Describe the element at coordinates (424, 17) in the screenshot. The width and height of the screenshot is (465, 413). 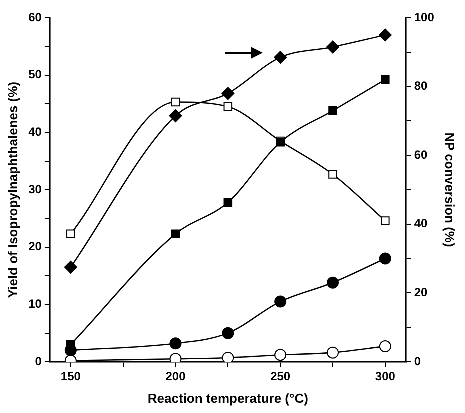
I see `y2-tick-label: 100` at that location.